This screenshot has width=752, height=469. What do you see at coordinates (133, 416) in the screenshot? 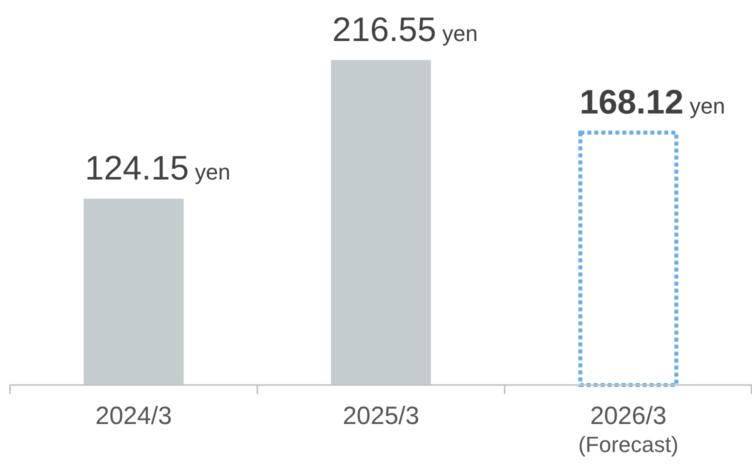
I see `x-tick-label: 2024/3` at bounding box center [133, 416].